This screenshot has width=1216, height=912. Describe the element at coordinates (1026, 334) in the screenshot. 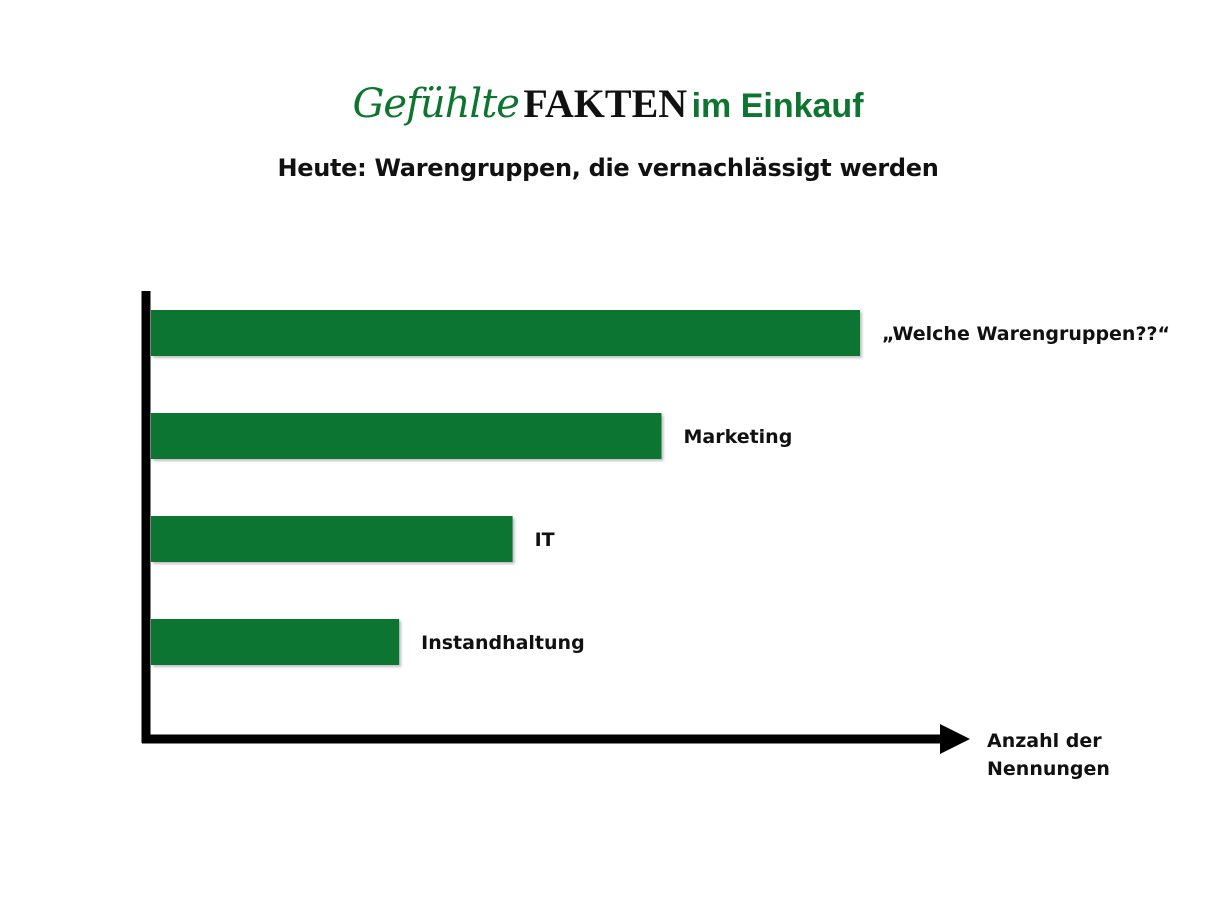

I see `category-label-1: „Welche Warengruppen??“` at that location.